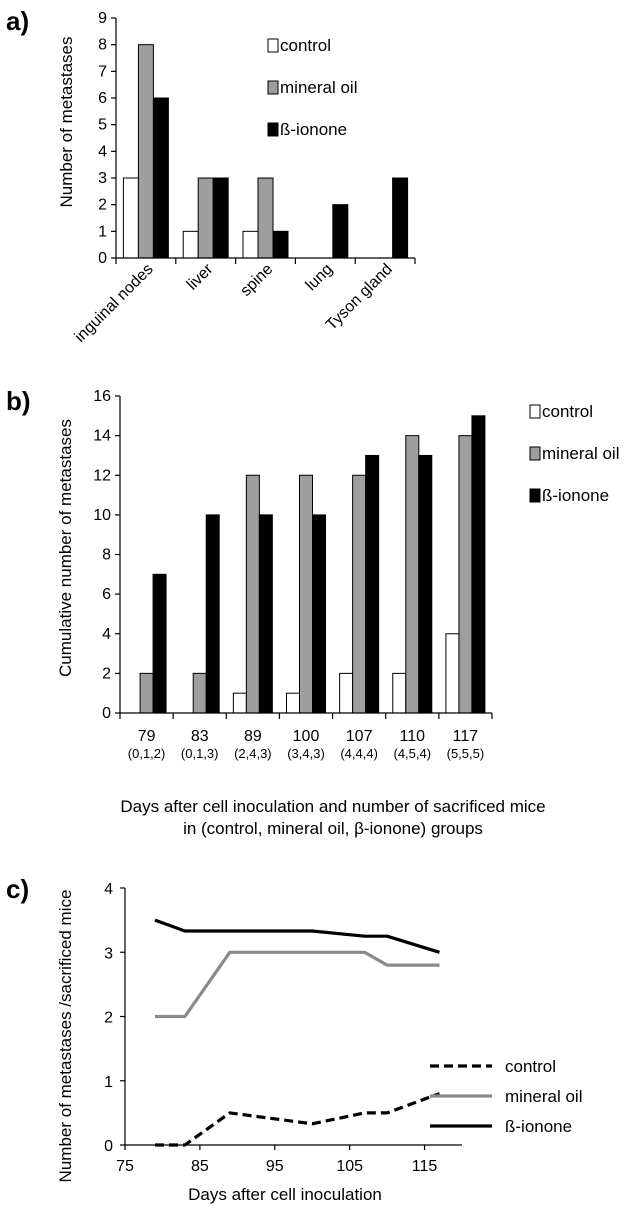 The image size is (642, 1205). I want to click on line-control, so click(298, 1119).